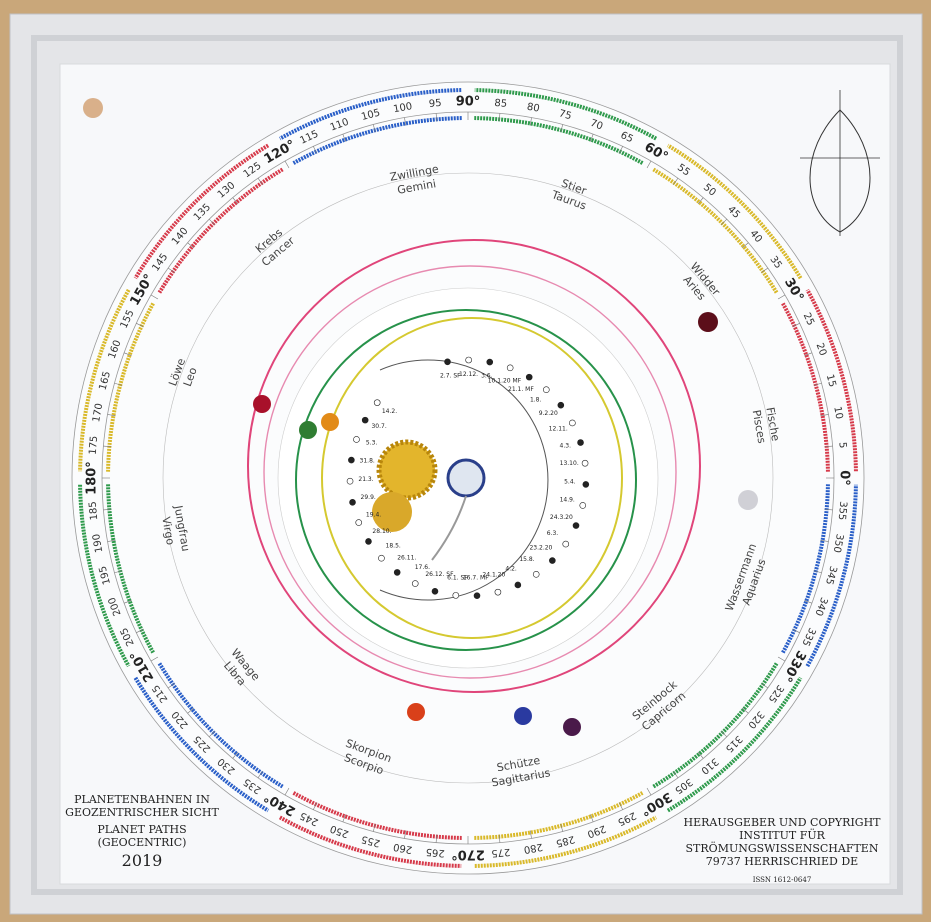 The image size is (931, 922). Describe the element at coordinates (487, 376) in the screenshot. I see `date-label: 3.6.` at that location.